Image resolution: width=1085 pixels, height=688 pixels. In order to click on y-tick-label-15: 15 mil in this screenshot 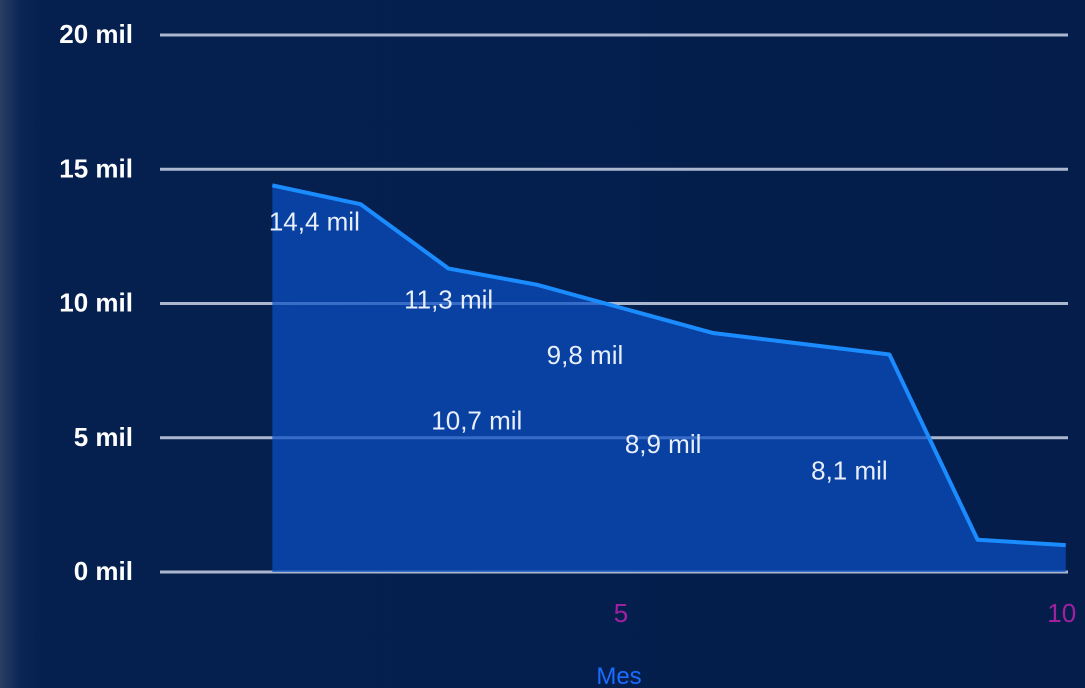, I will do `click(96, 168)`.